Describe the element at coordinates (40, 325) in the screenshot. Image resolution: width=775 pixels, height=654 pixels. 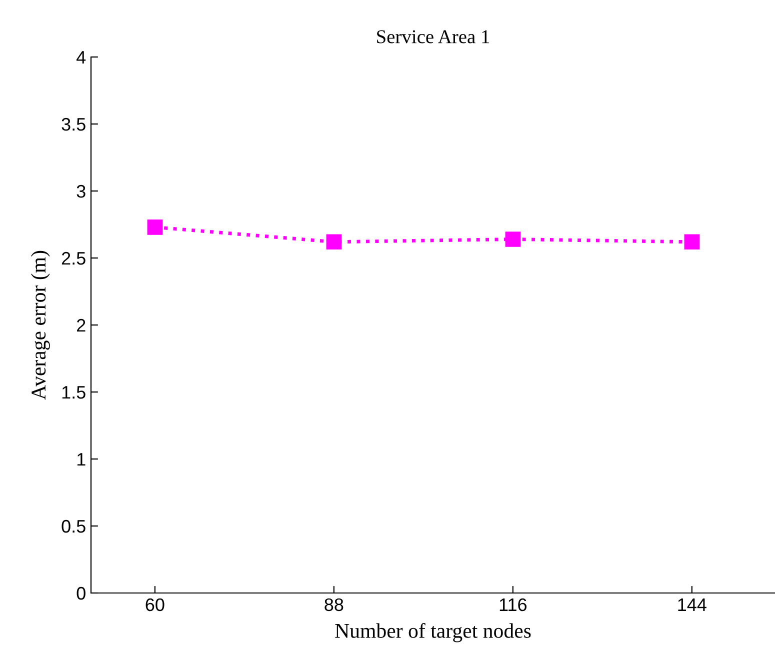
I see `y-axis-title: Average error (m)` at that location.